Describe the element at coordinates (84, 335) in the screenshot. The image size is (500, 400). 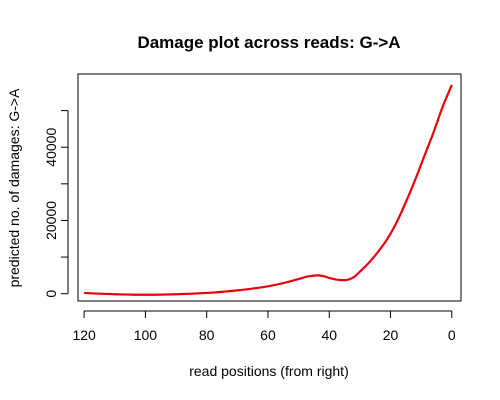
I see `x-tick-label: 120` at that location.